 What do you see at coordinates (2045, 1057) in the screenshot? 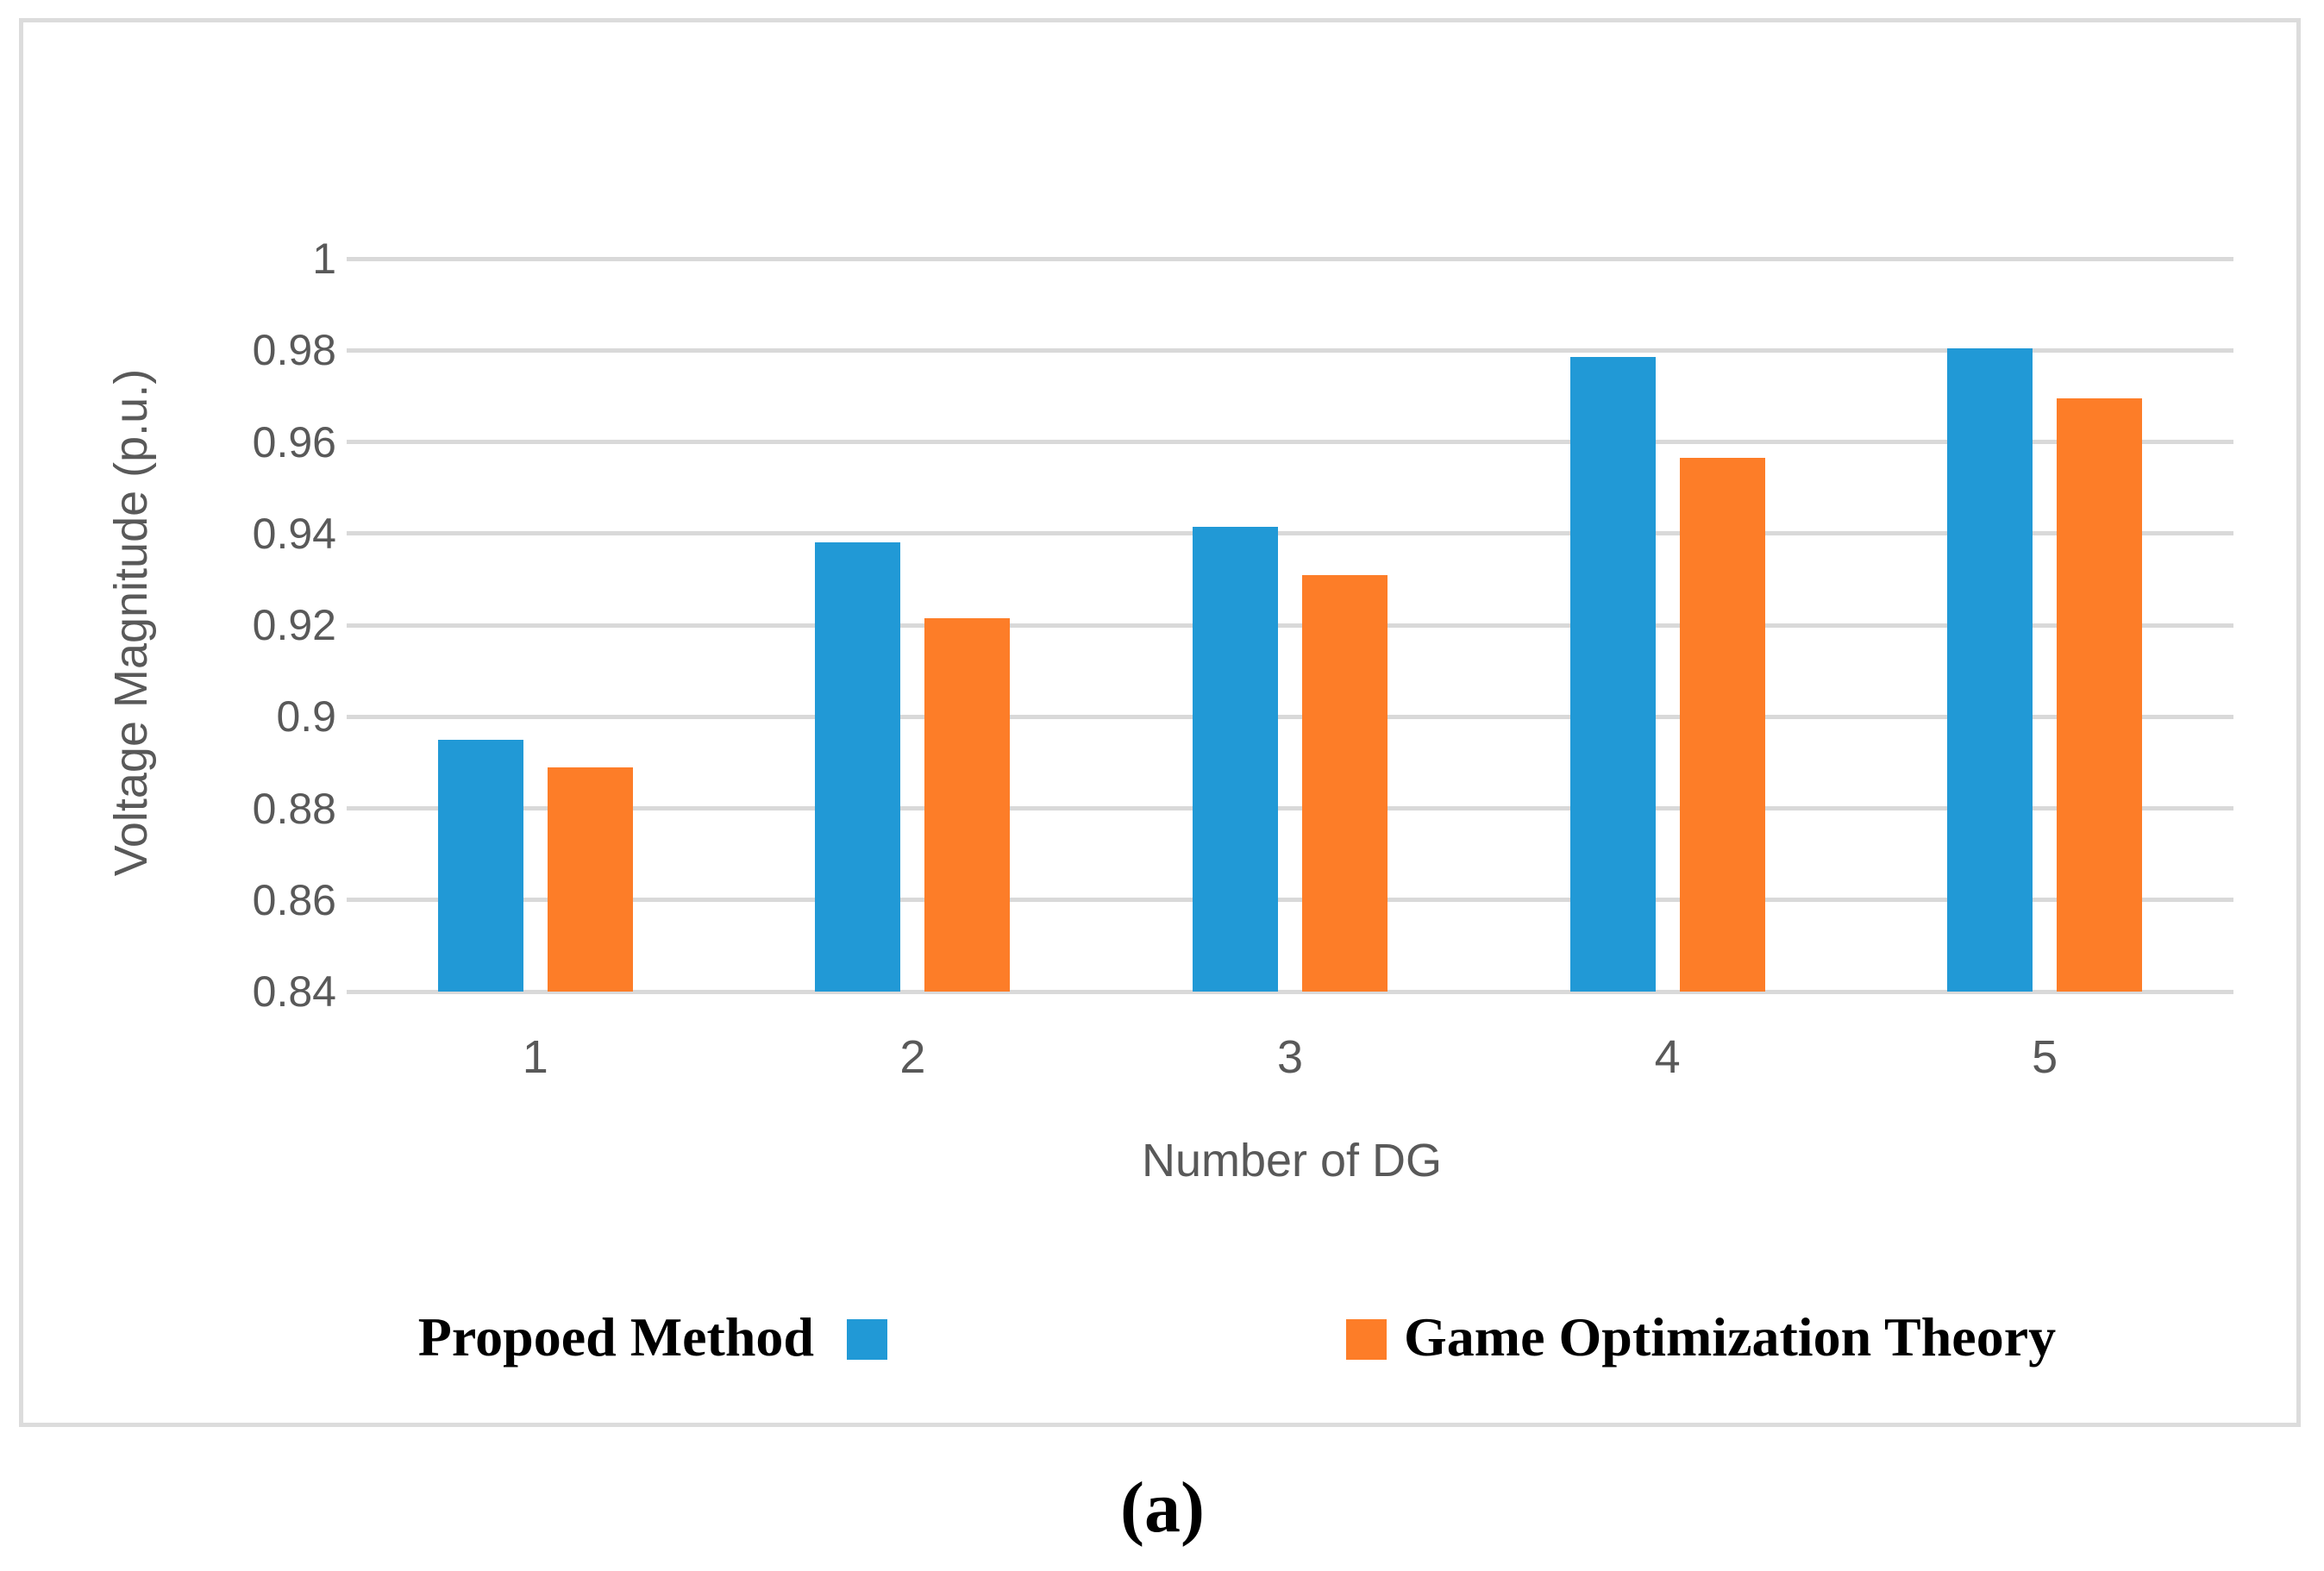
I see `x-tick-label: 5` at bounding box center [2045, 1057].